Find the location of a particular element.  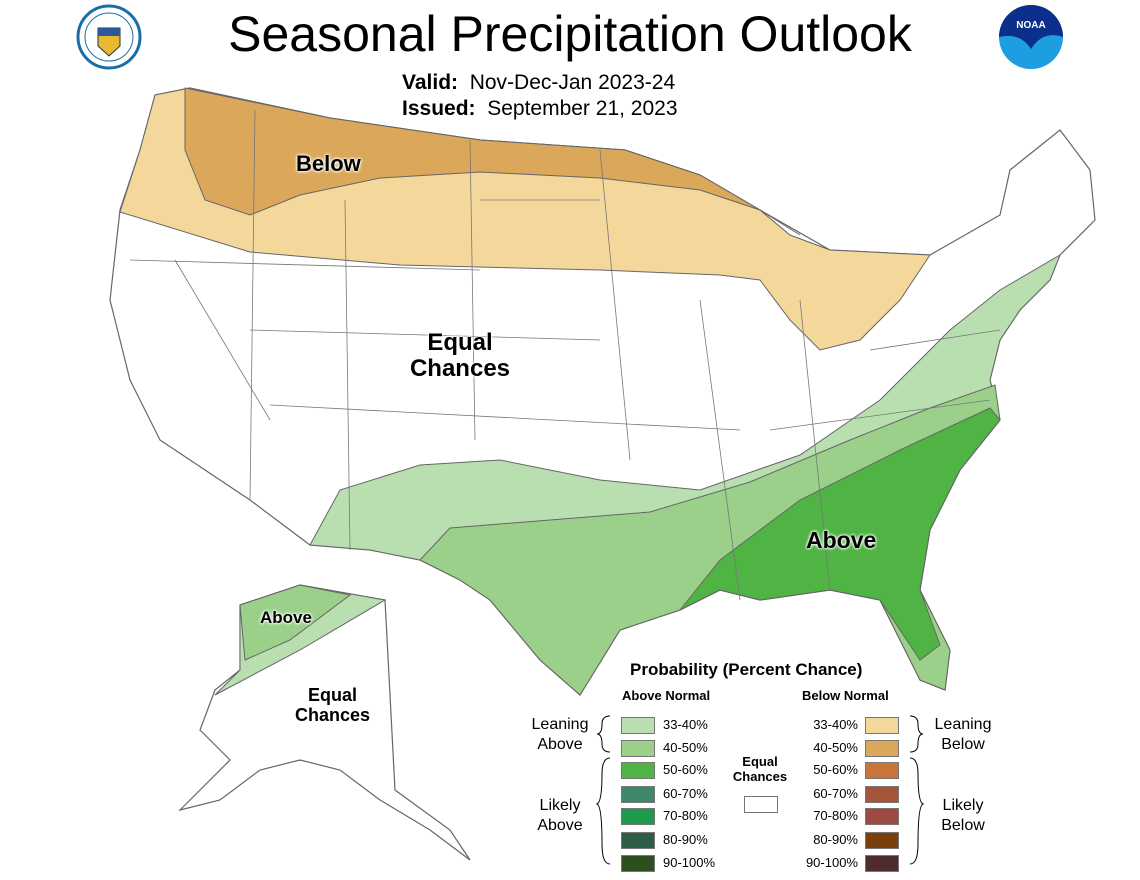

leaning-below-label: Leaning Below is located at coordinates (963, 734).